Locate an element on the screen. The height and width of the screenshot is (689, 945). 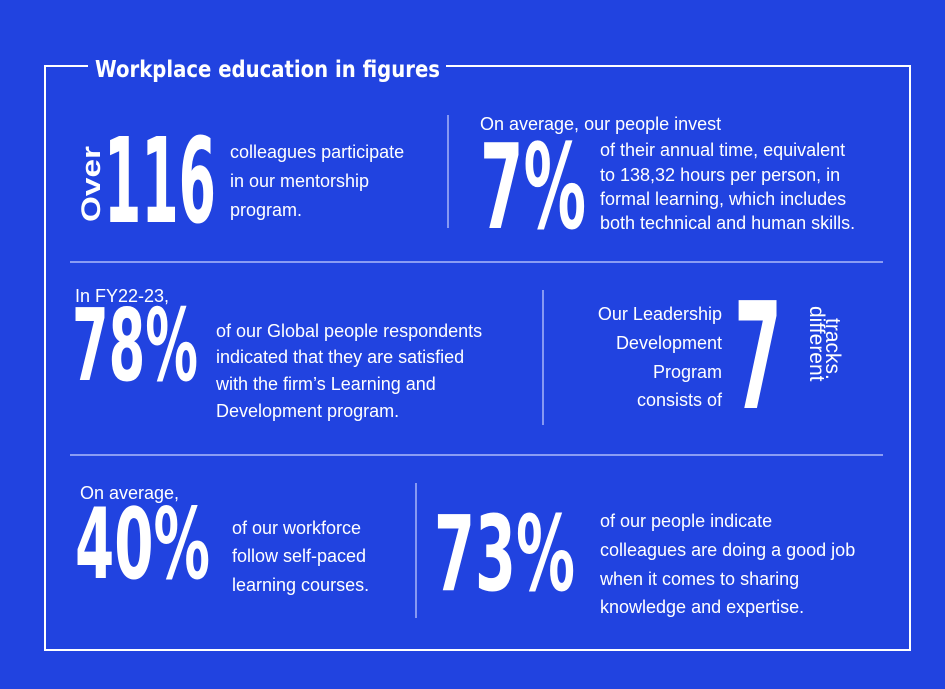
stat-figure: 40% is located at coordinates (142, 545).